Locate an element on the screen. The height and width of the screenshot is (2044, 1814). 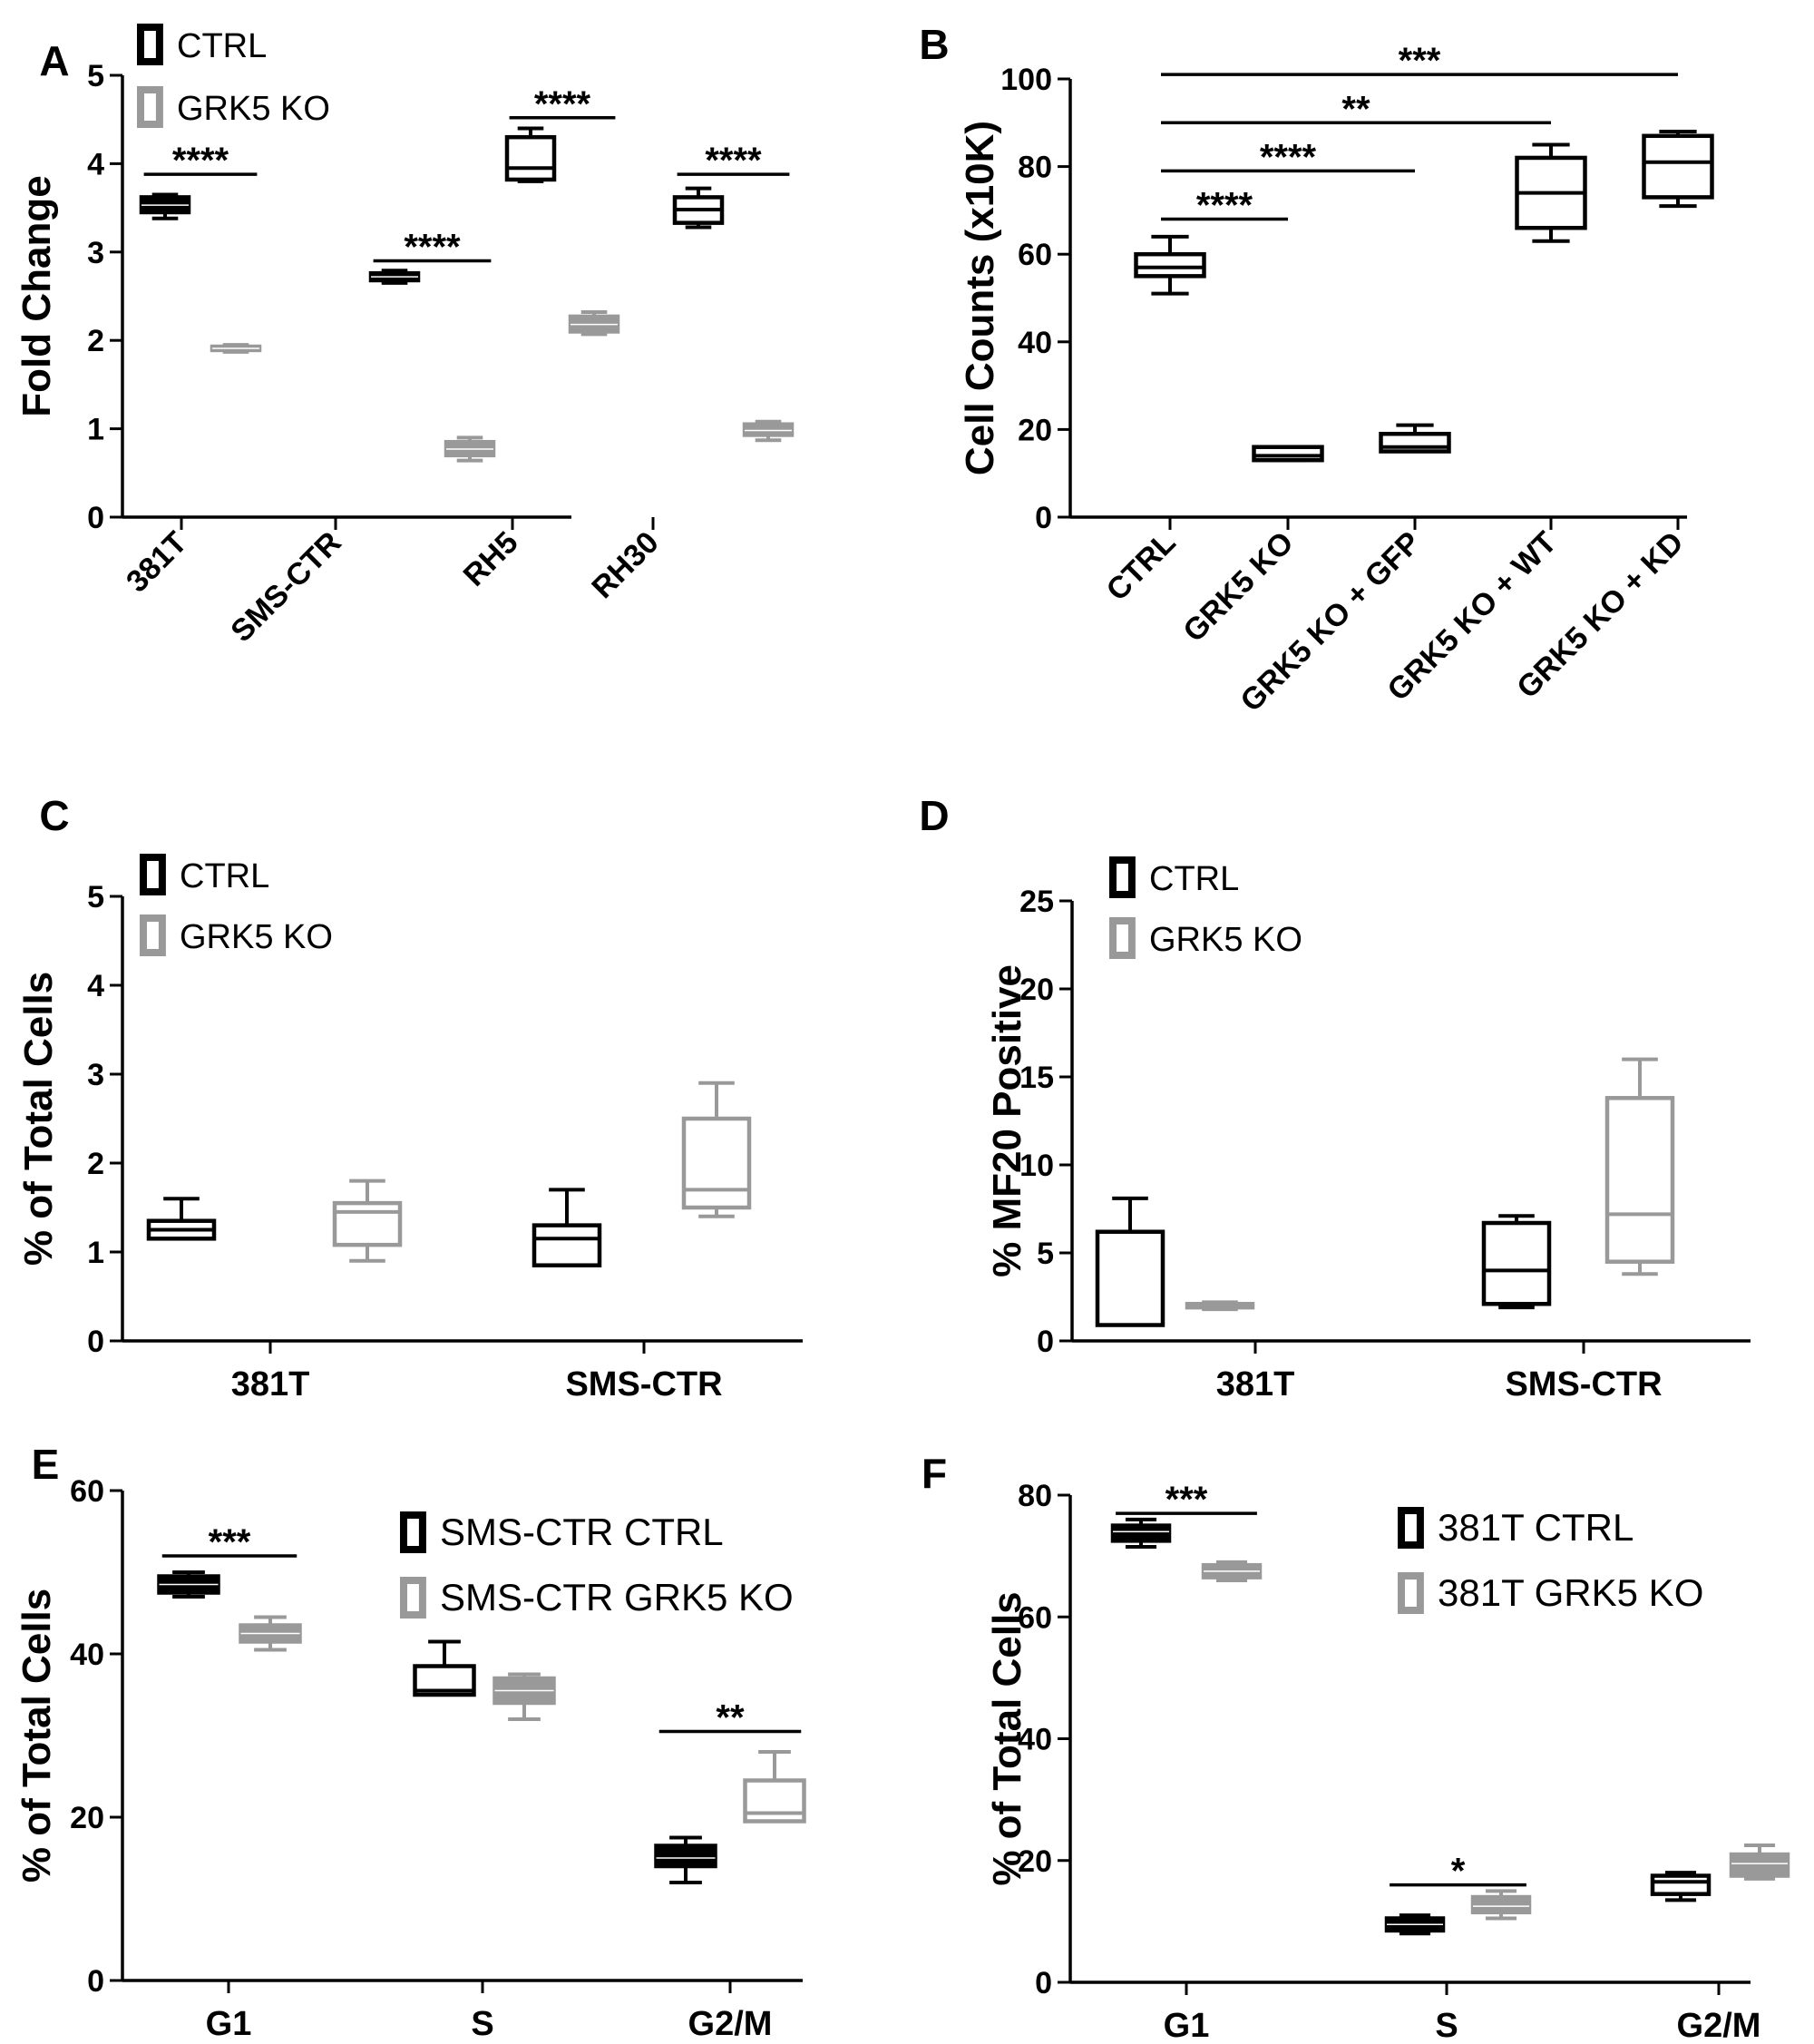
y-tick-label: 5 is located at coordinates (1045, 1254).